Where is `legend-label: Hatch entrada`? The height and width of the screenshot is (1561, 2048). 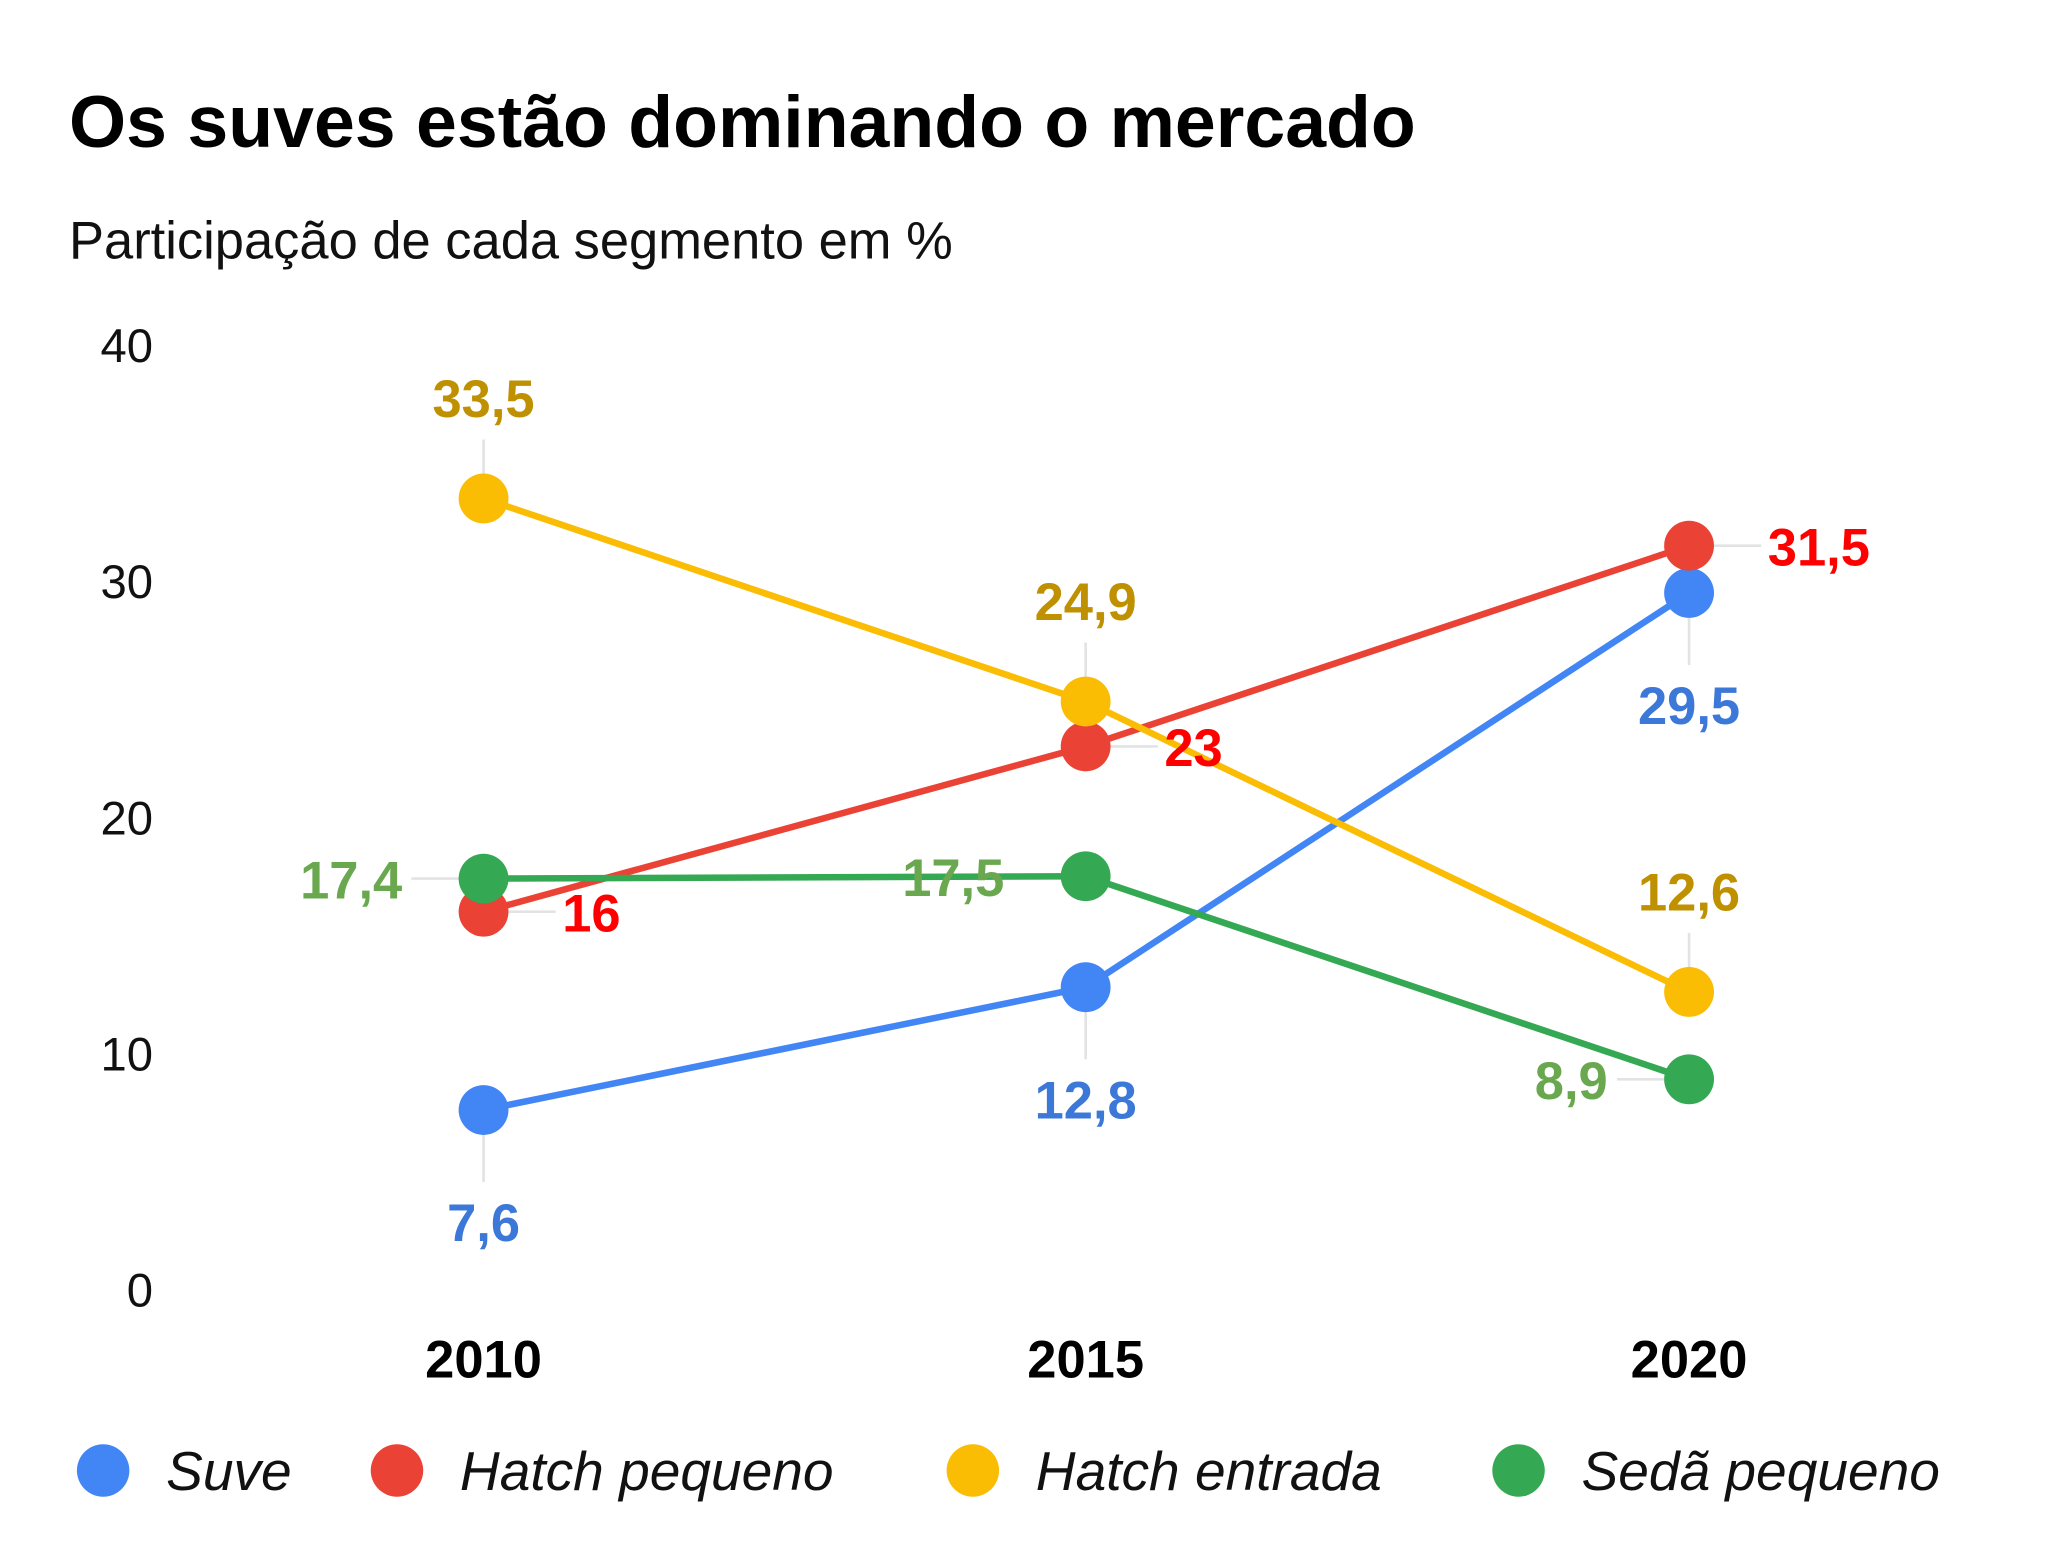 legend-label: Hatch entrada is located at coordinates (1209, 1471).